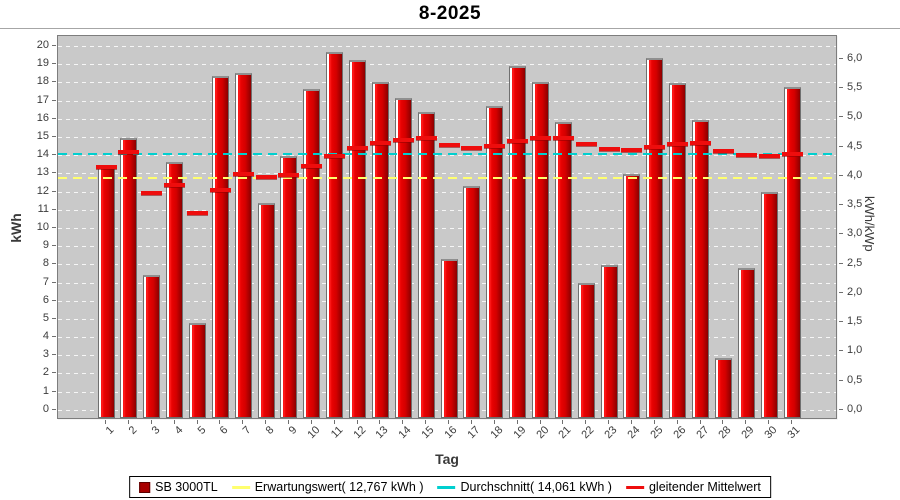  Describe the element at coordinates (42, 117) in the screenshot. I see `left-axis-tick-label: 16` at that location.